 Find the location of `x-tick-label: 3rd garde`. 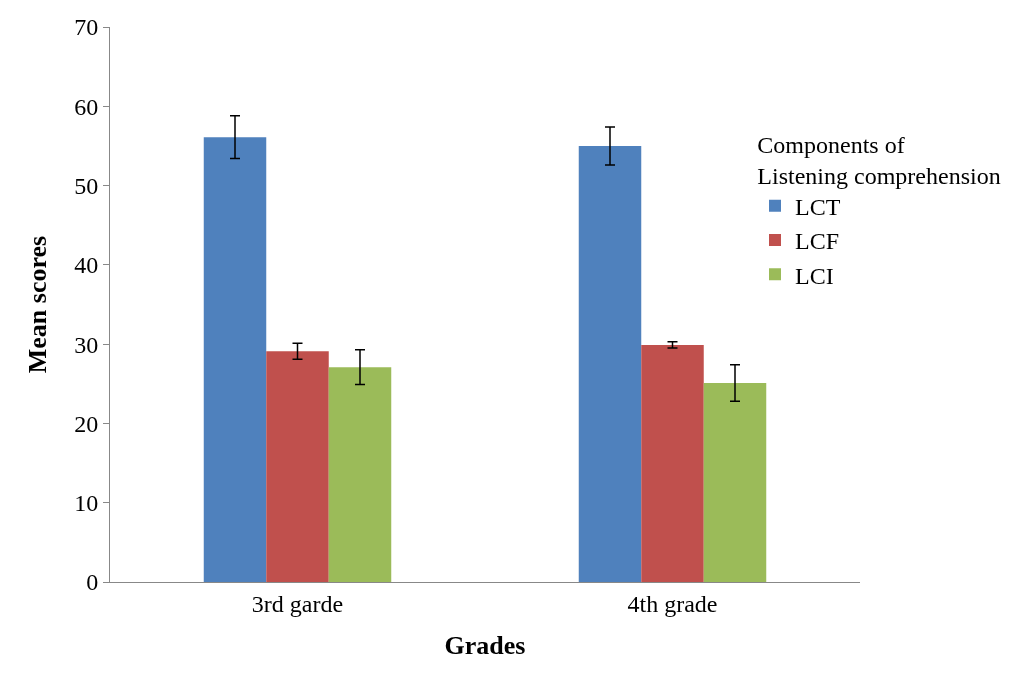

x-tick-label: 3rd garde is located at coordinates (297, 603).